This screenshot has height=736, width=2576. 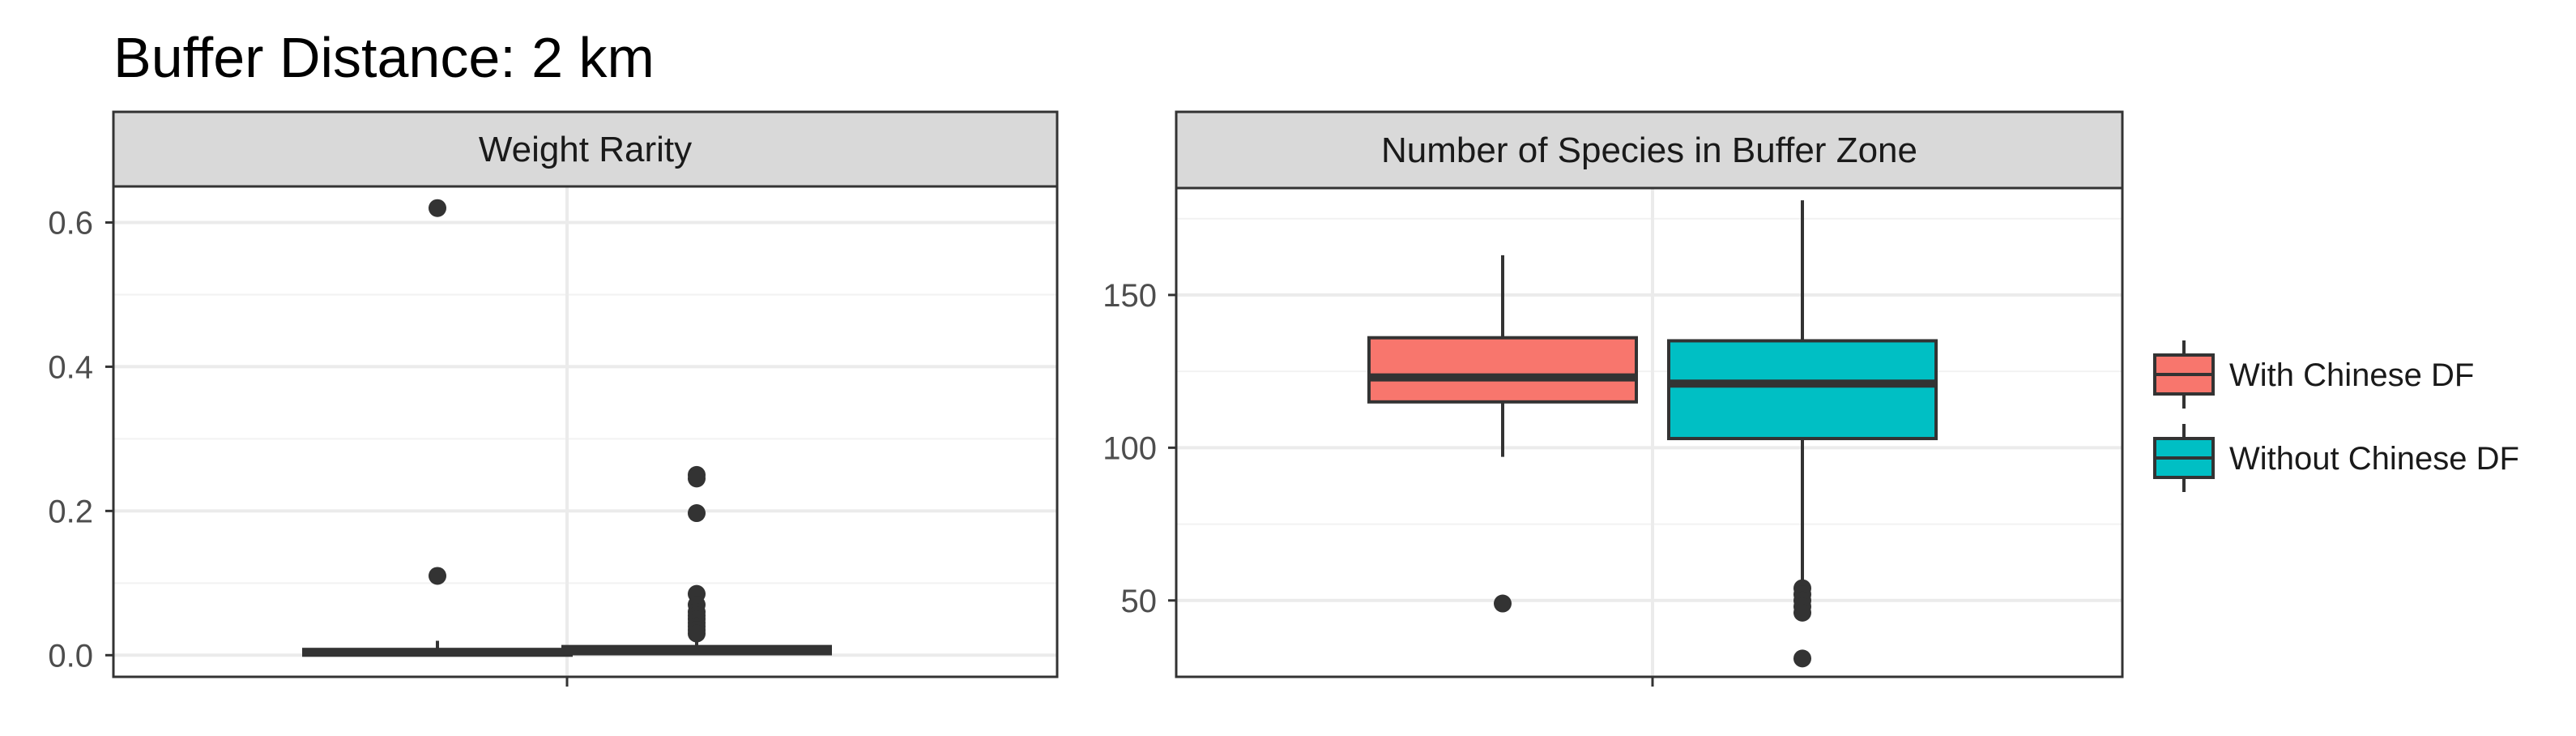 I want to click on legend-item-without: Without Chinese DF, so click(x=2336, y=458).